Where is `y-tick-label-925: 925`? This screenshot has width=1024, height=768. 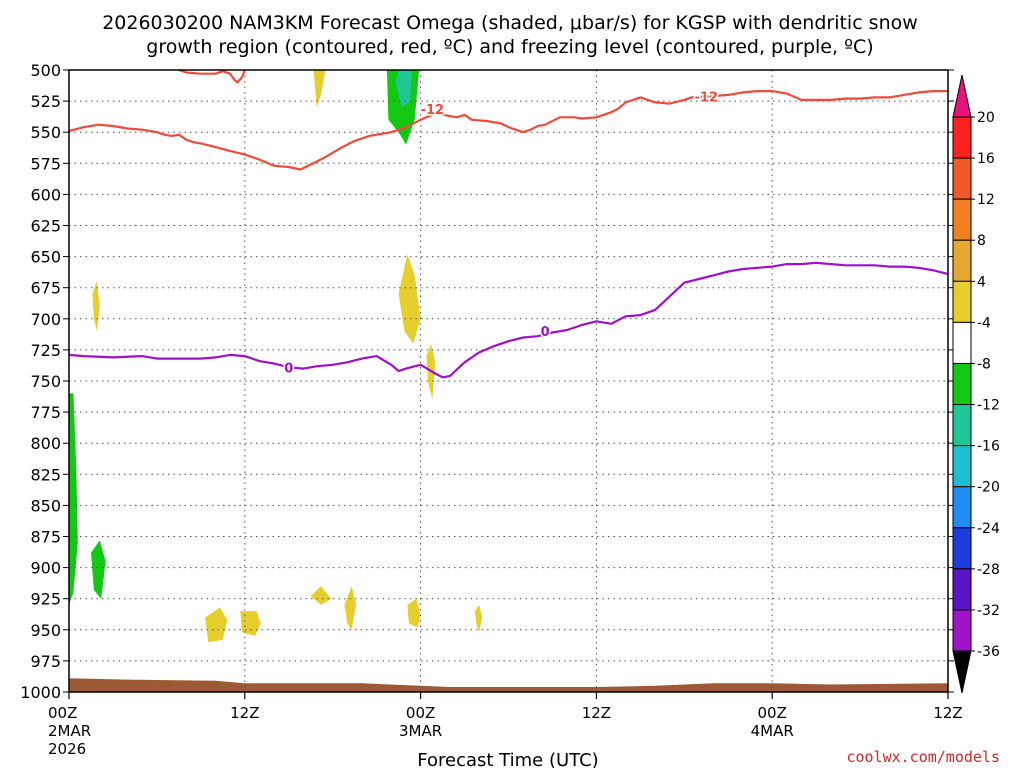
y-tick-label-925: 925 is located at coordinates (45, 599).